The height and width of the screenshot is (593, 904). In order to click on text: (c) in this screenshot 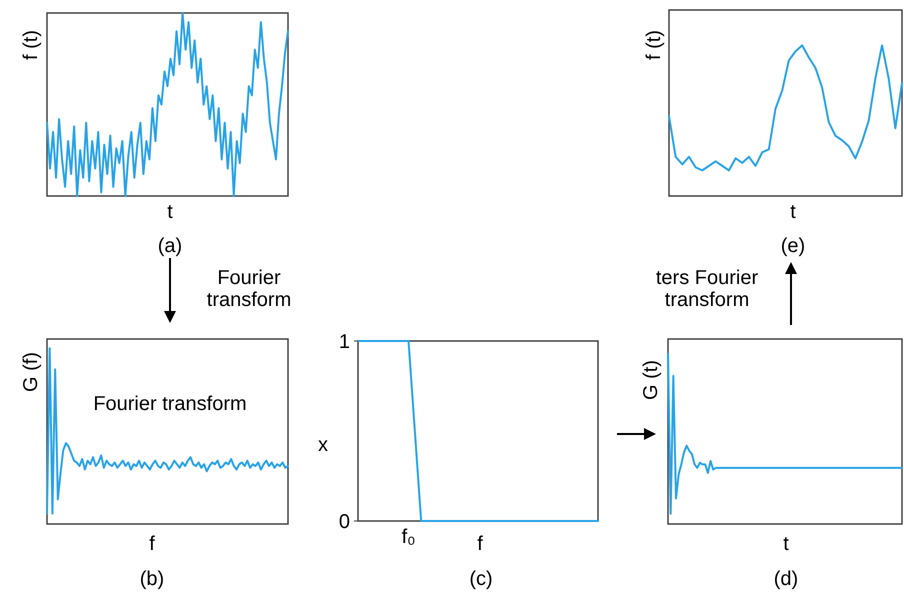, I will do `click(481, 579)`.